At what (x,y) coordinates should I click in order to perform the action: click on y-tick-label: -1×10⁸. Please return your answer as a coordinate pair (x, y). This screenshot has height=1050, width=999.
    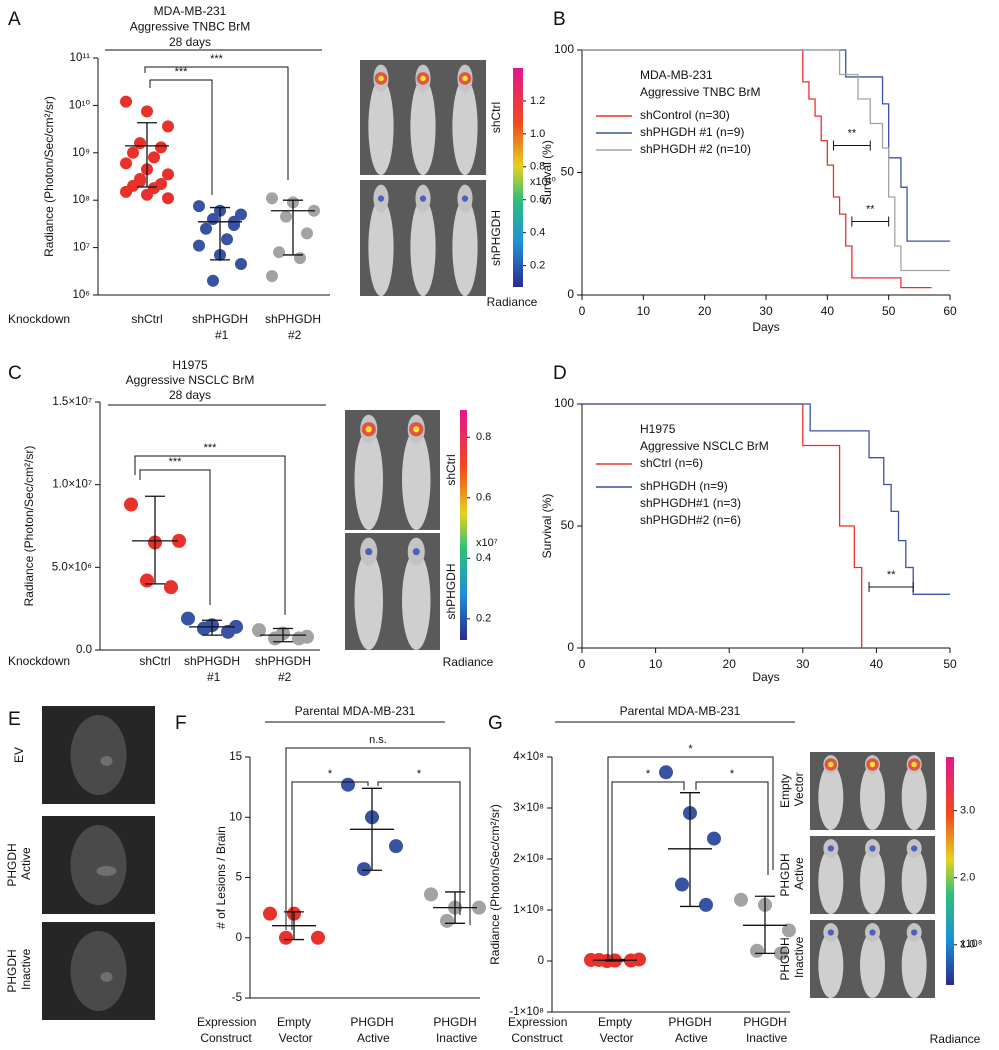
    Looking at the image, I should click on (526, 1012).